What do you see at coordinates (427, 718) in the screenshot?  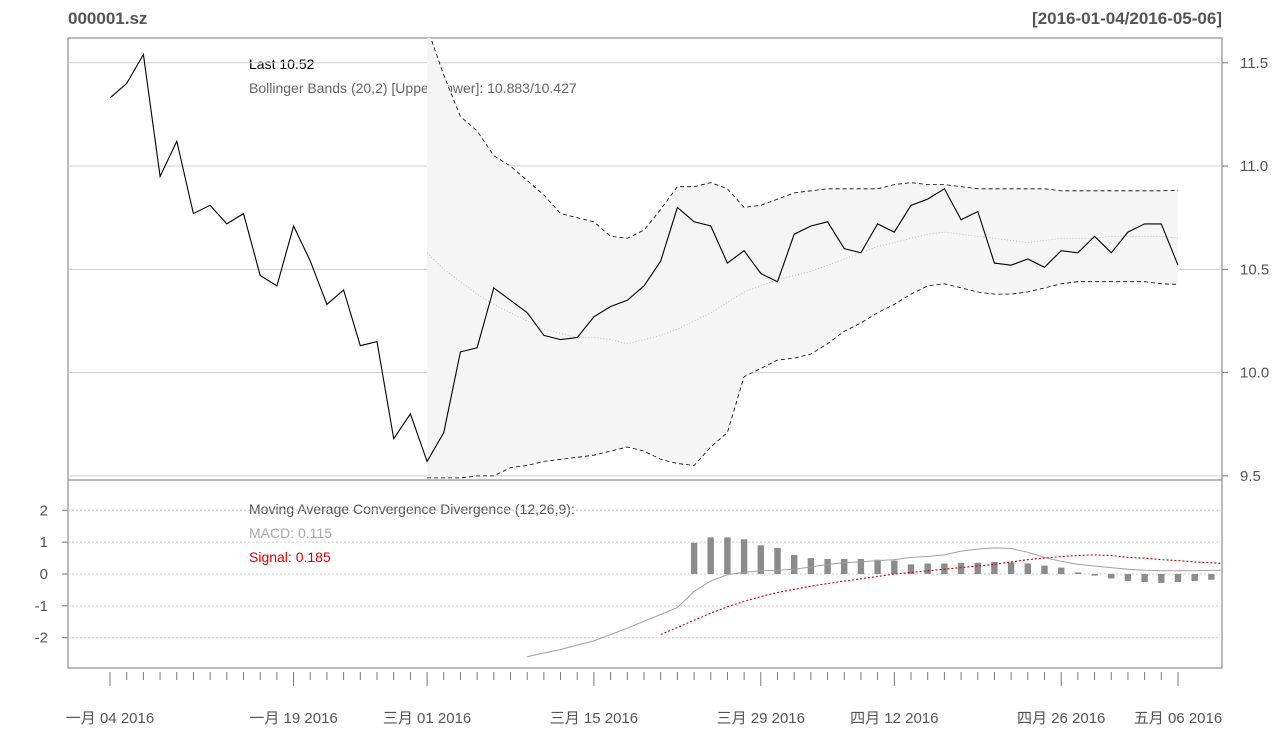 I see `x-tick-label: 三月 01 2016` at bounding box center [427, 718].